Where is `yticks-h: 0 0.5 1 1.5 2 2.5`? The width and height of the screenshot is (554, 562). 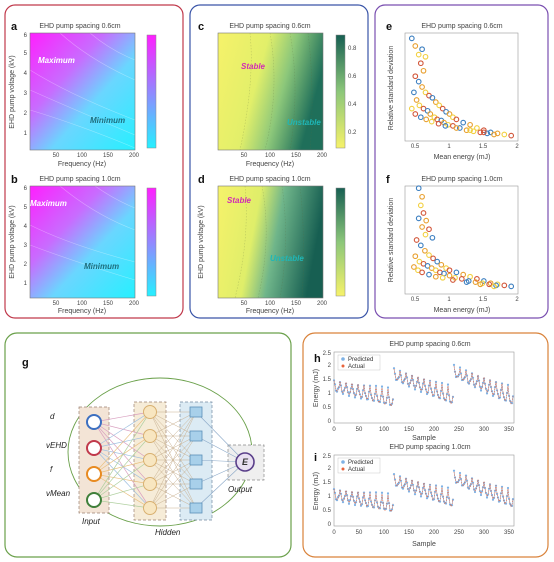 yticks-h: 0 0.5 1 1.5 2 2.5 is located at coordinates (327, 388).